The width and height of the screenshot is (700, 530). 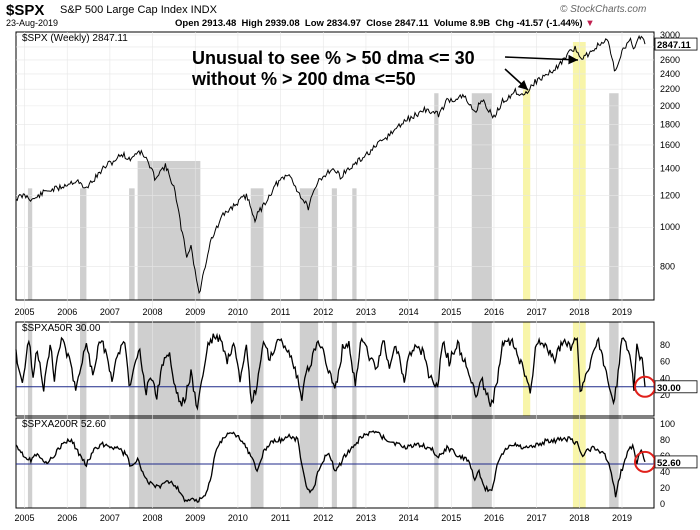 I want to click on breadth200-tick-label: 80, so click(x=665, y=440).